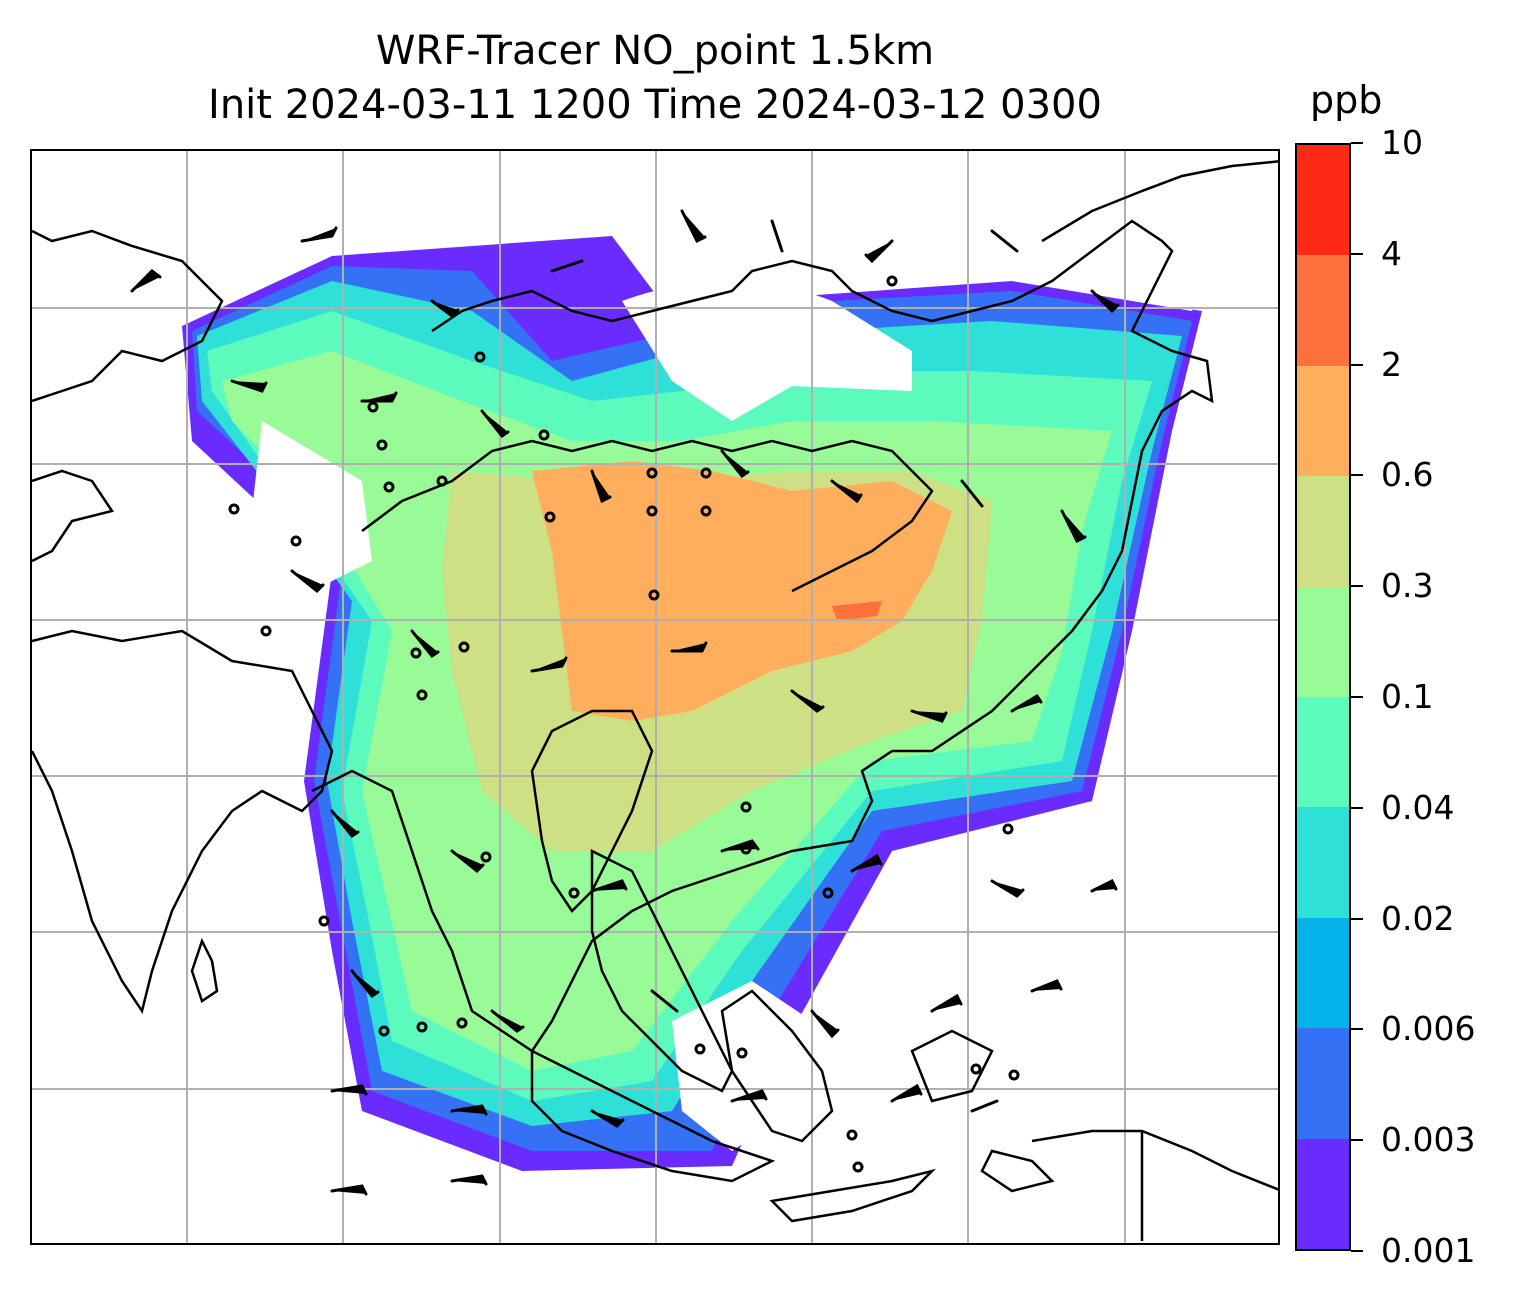  Describe the element at coordinates (1428, 1250) in the screenshot. I see `colorbar-tick-label: 0.001` at that location.